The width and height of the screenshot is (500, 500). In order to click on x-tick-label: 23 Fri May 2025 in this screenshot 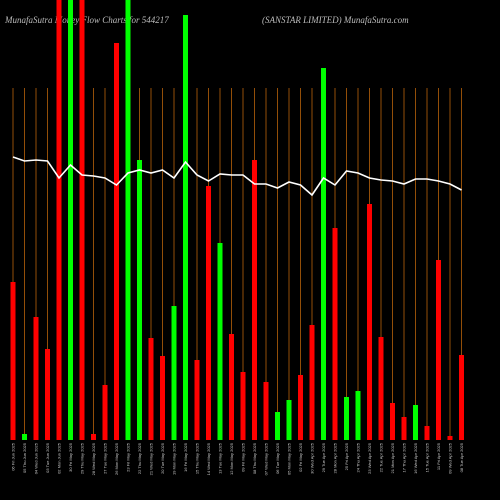, I will do `click(128, 457)`.